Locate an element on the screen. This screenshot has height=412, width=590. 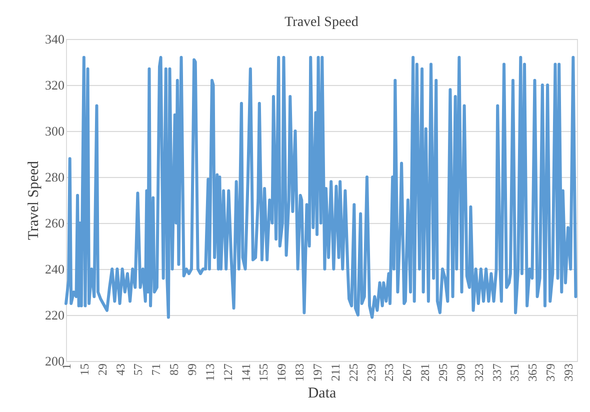
x-tick-label: 183 is located at coordinates (299, 373).